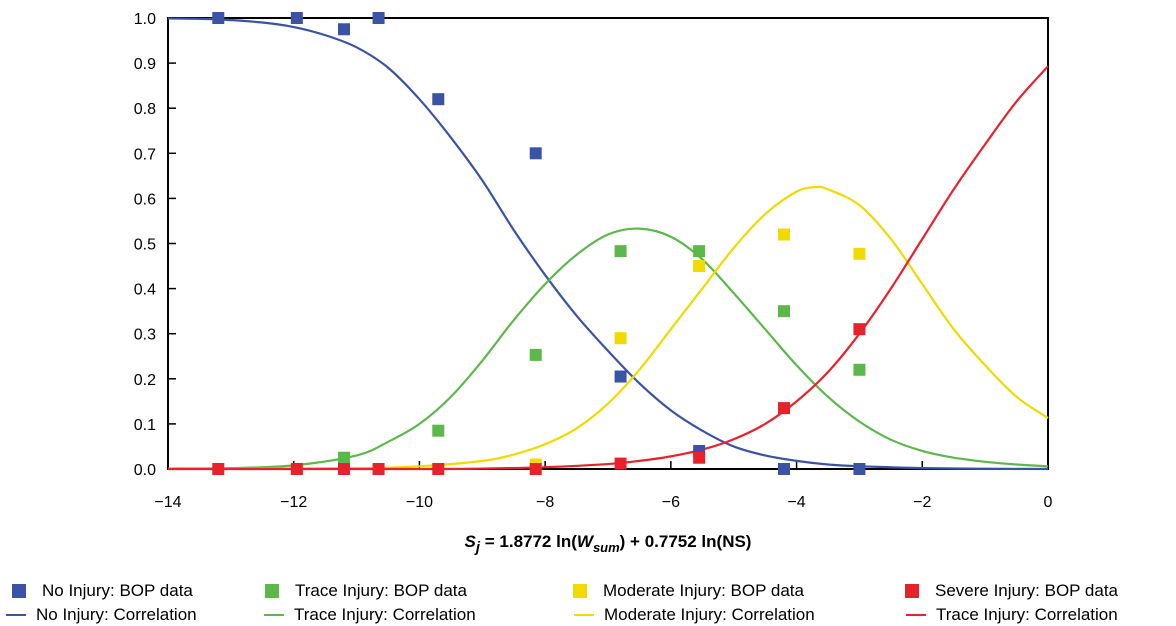 This screenshot has width=1176, height=626. I want to click on legend-item-severe-injury-correlation: Trace Injury: Correlation, so click(1012, 615).